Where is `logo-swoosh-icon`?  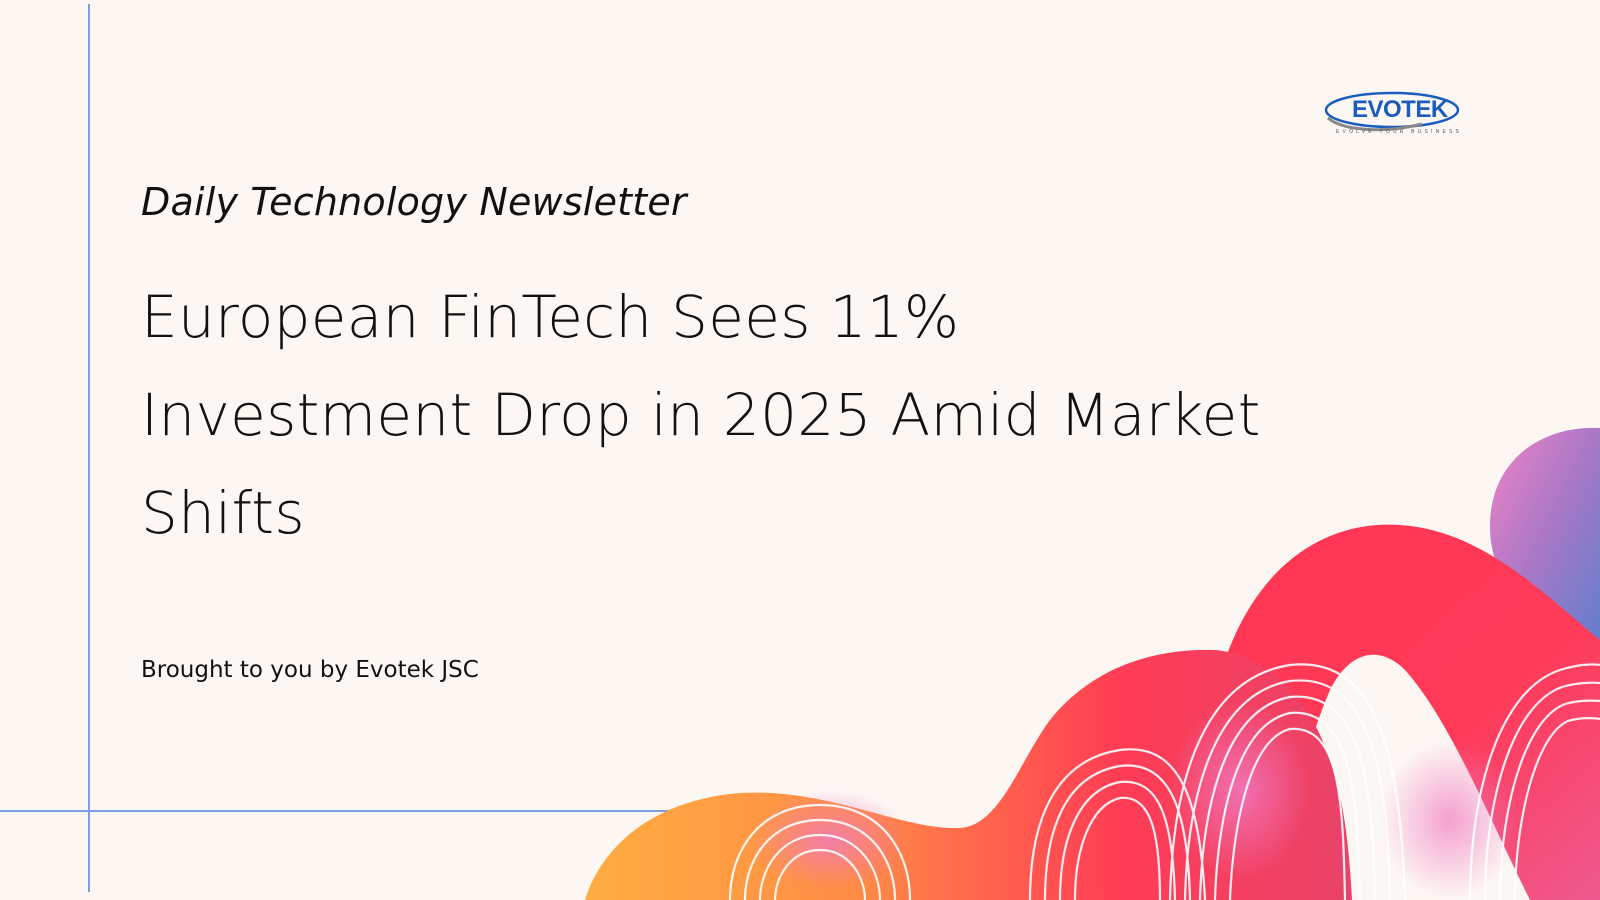 logo-swoosh-icon is located at coordinates (1392, 111).